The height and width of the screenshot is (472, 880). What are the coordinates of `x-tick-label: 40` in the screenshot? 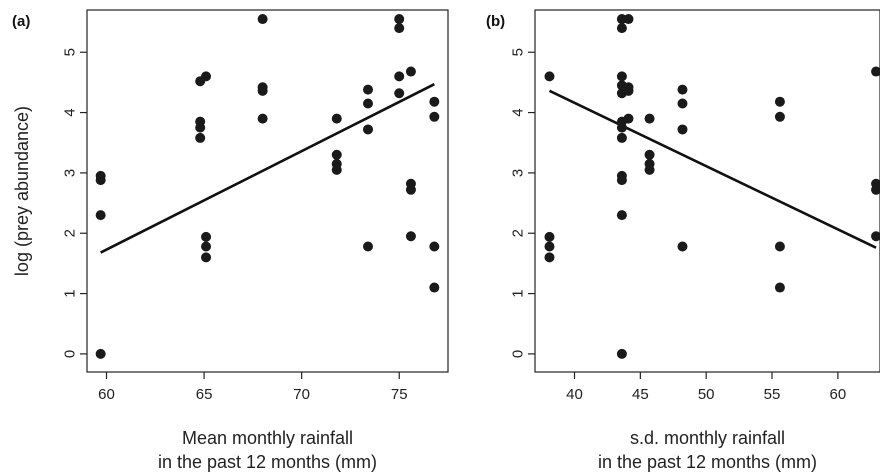 It's located at (574, 394).